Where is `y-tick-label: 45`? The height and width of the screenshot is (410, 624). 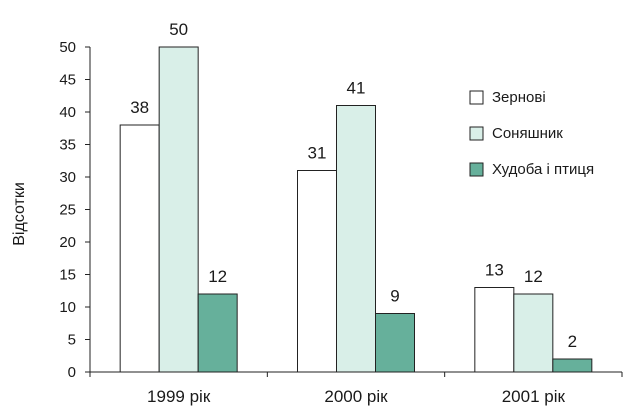
y-tick-label: 45 is located at coordinates (67, 80).